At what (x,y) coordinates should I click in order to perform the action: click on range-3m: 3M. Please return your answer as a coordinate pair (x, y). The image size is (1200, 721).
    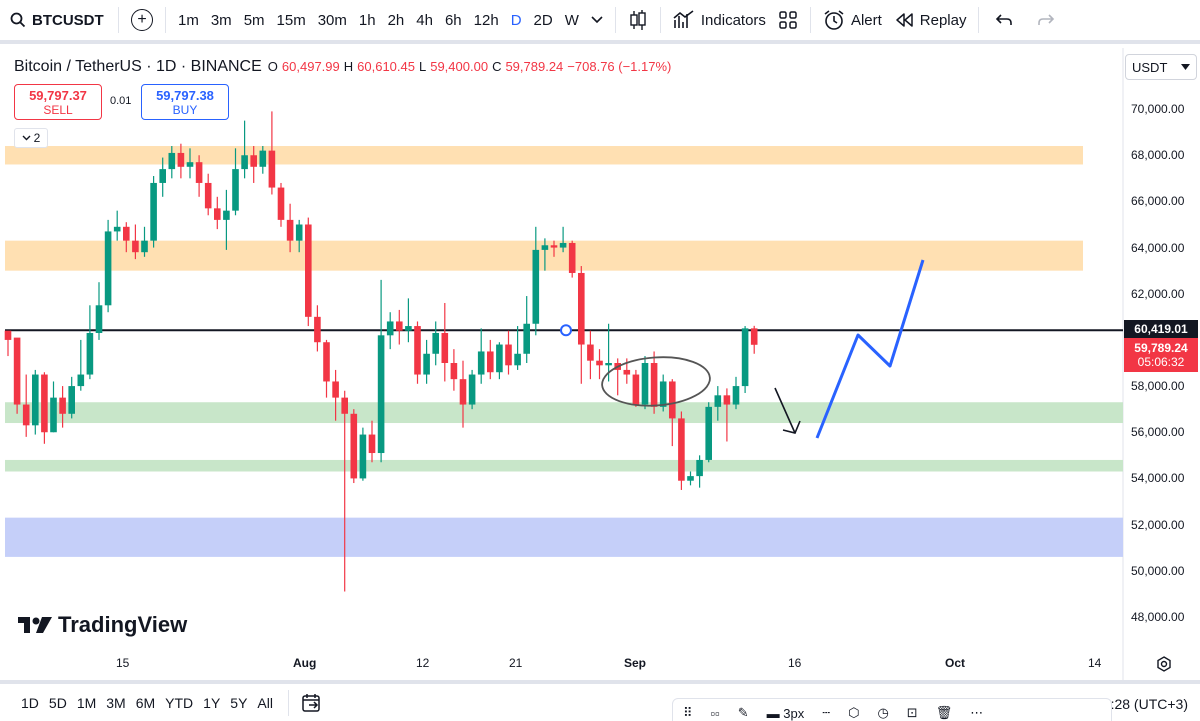
    Looking at the image, I should click on (116, 702).